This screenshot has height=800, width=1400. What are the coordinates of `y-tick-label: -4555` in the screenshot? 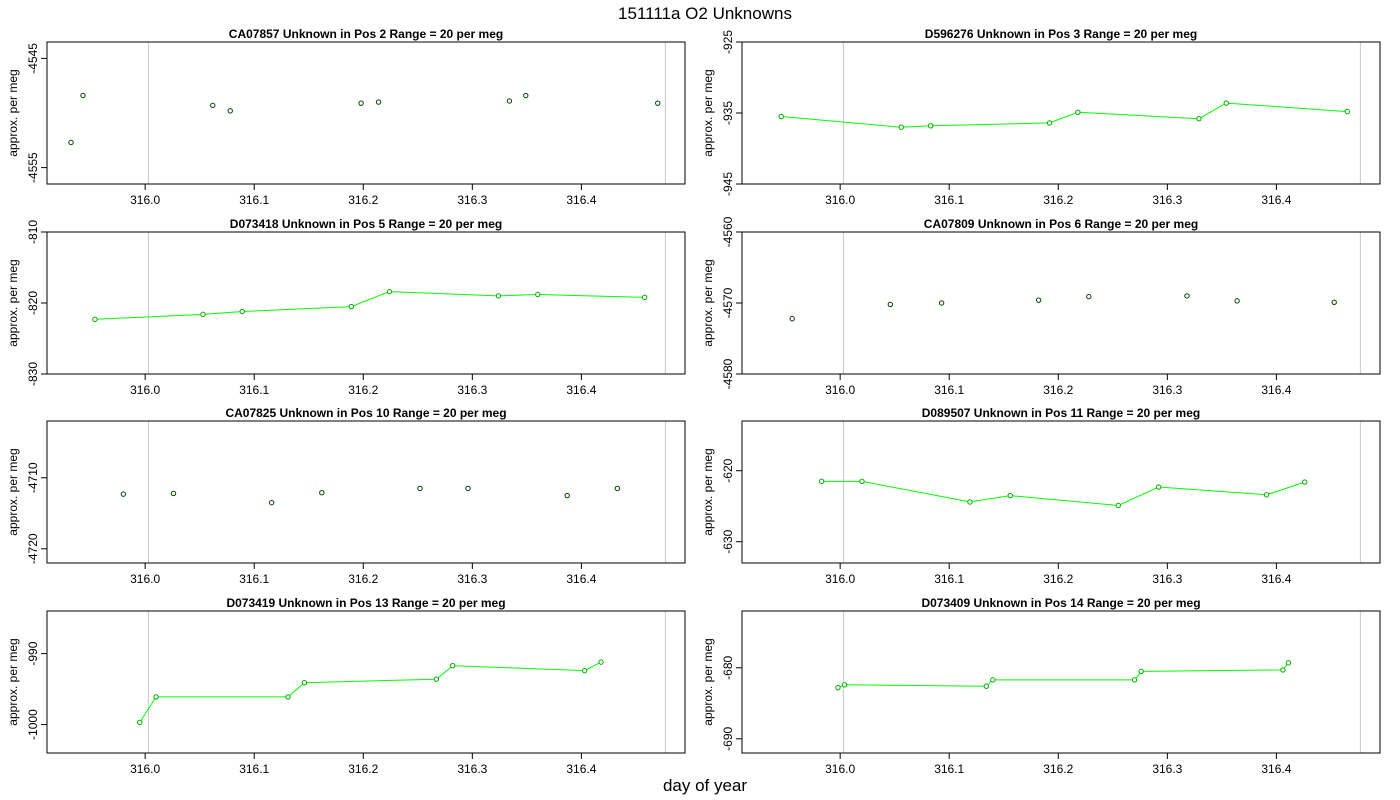 It's located at (33, 167).